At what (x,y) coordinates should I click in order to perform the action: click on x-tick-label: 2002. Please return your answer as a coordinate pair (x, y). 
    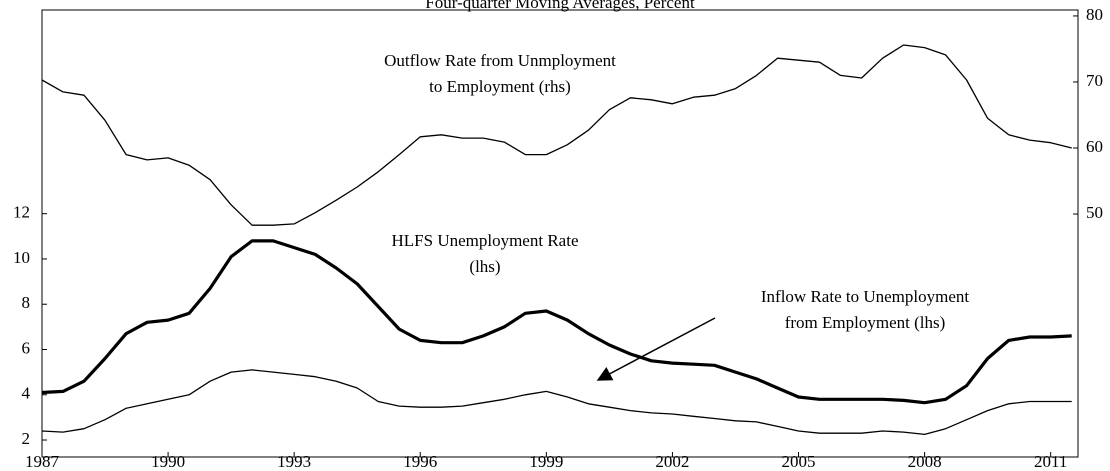
    Looking at the image, I should click on (672, 461).